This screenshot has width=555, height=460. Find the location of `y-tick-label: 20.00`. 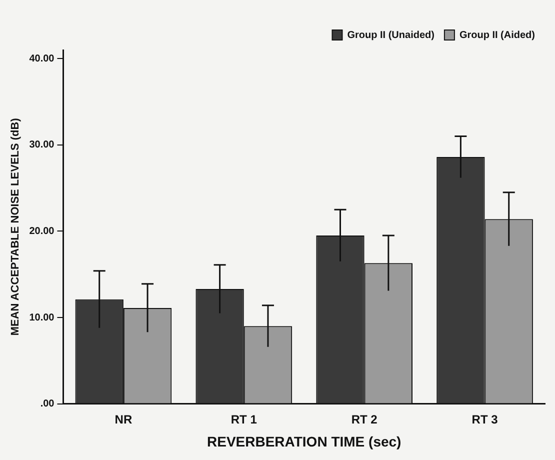

y-tick-label: 20.00 is located at coordinates (42, 231).